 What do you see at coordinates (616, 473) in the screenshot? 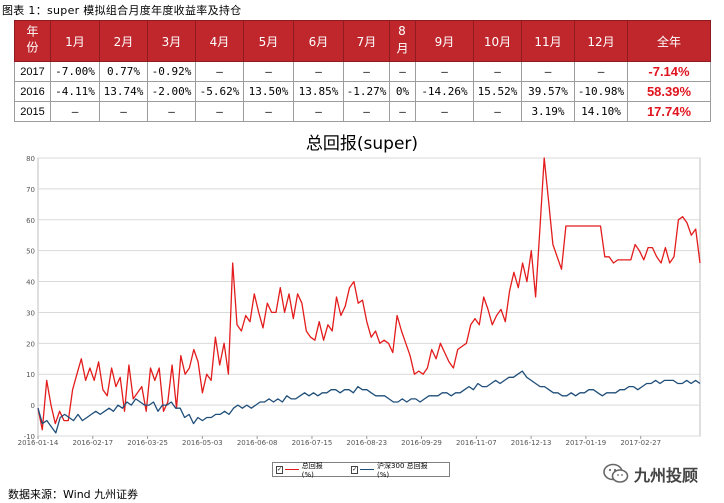
I see `wechat-icon` at bounding box center [616, 473].